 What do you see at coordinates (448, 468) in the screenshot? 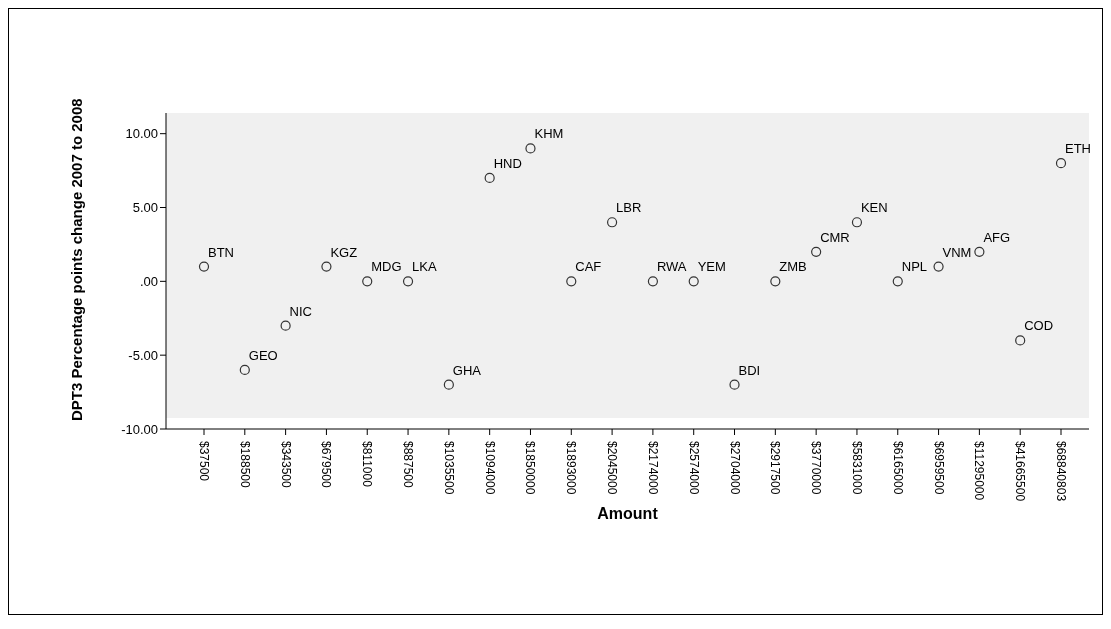
I see `x-tick-label: $1035500` at bounding box center [448, 468].